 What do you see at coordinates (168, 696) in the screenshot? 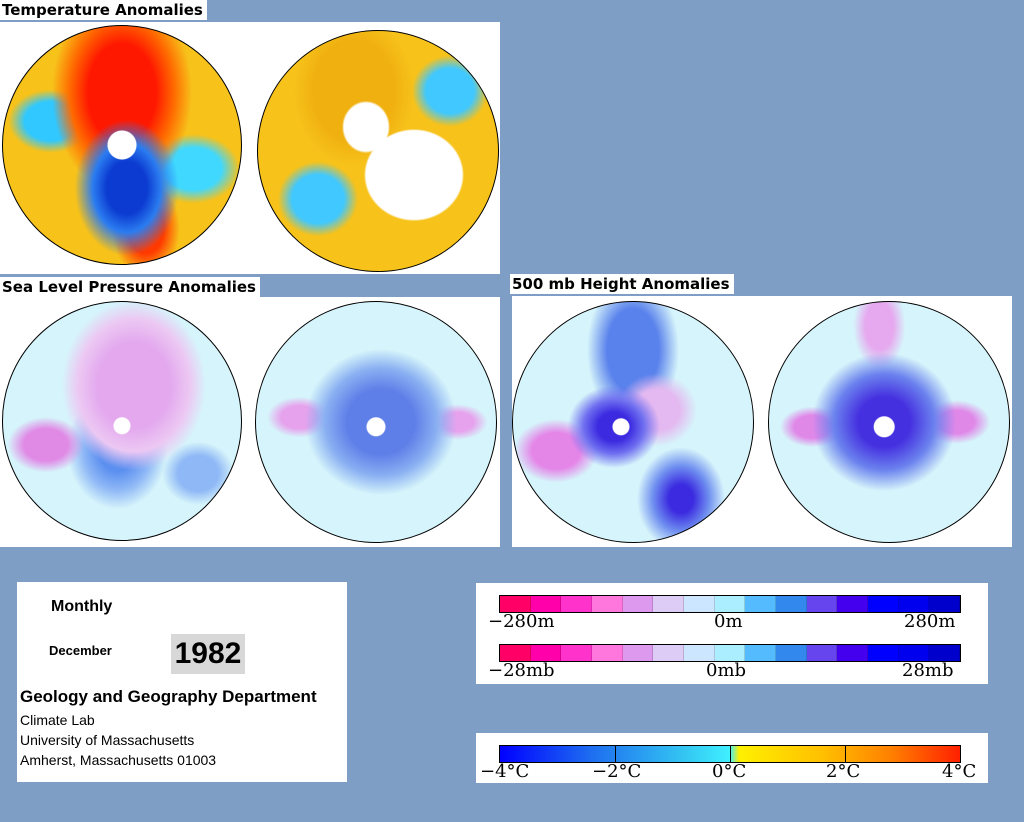
I see `department-name: Geology and Geography Department` at bounding box center [168, 696].